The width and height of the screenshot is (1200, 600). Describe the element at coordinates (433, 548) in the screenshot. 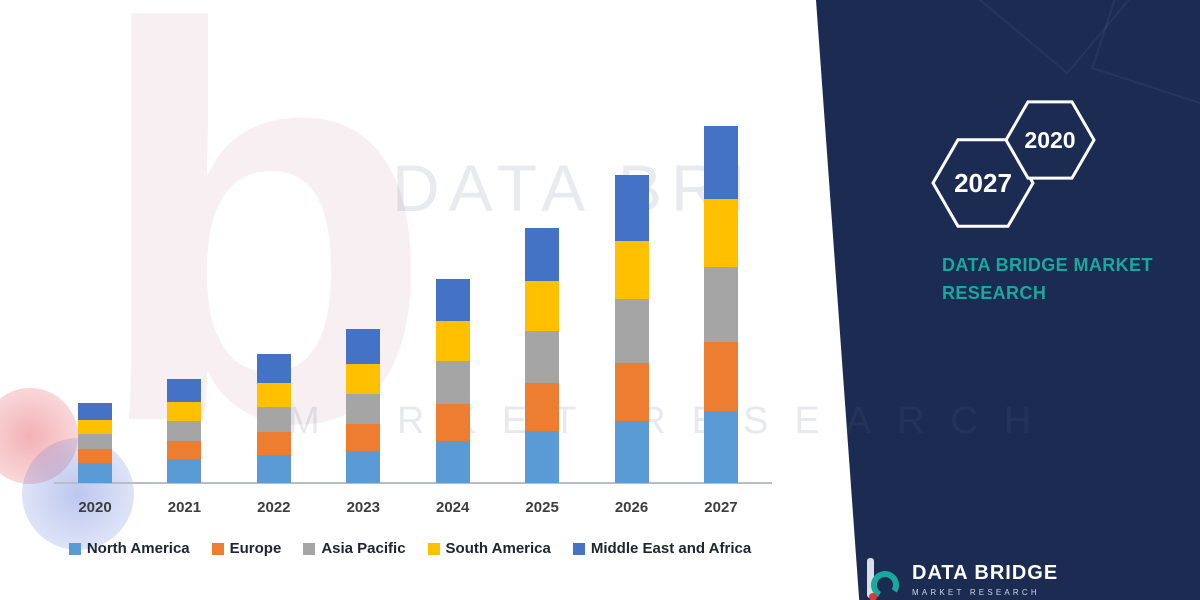

I see `legend-swatch-south-america` at that location.